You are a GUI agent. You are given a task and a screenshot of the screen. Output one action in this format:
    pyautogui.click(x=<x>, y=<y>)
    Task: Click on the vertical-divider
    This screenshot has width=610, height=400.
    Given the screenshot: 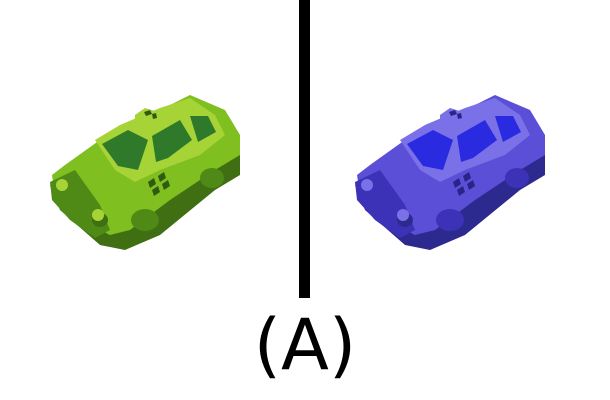 What is the action you would take?
    pyautogui.click(x=304, y=149)
    